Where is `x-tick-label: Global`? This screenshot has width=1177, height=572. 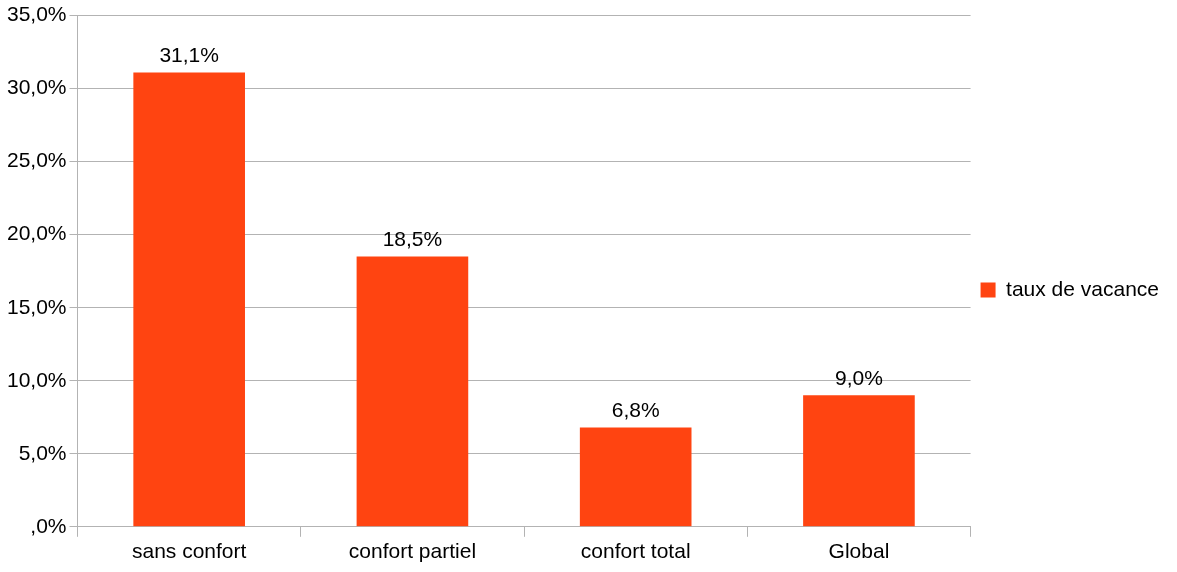
x-tick-label: Global is located at coordinates (859, 551).